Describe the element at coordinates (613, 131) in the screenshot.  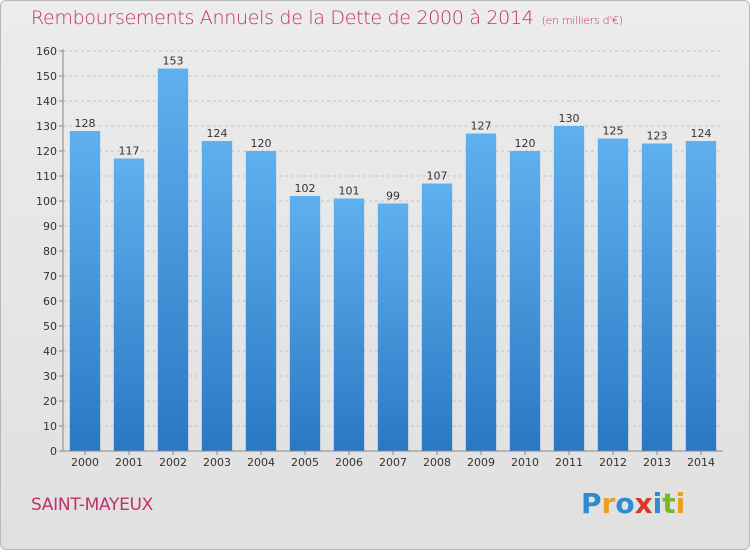
I see `bar-value-label: 125` at that location.